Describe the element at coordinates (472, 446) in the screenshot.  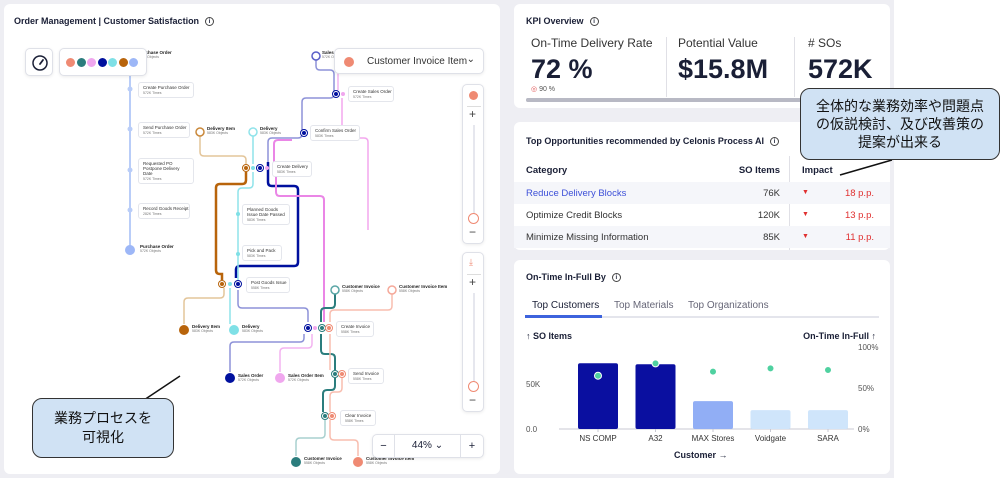
I see `zoom-in-button: +` at that location.